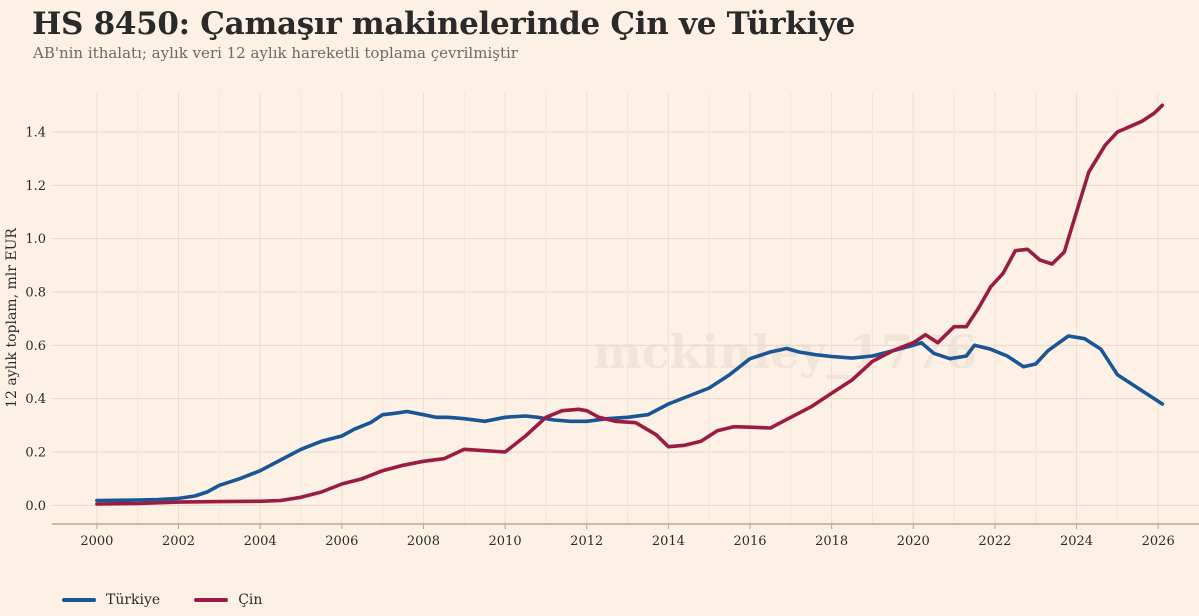 The width and height of the screenshot is (1199, 616). I want to click on legend-swatch-cin, so click(211, 600).